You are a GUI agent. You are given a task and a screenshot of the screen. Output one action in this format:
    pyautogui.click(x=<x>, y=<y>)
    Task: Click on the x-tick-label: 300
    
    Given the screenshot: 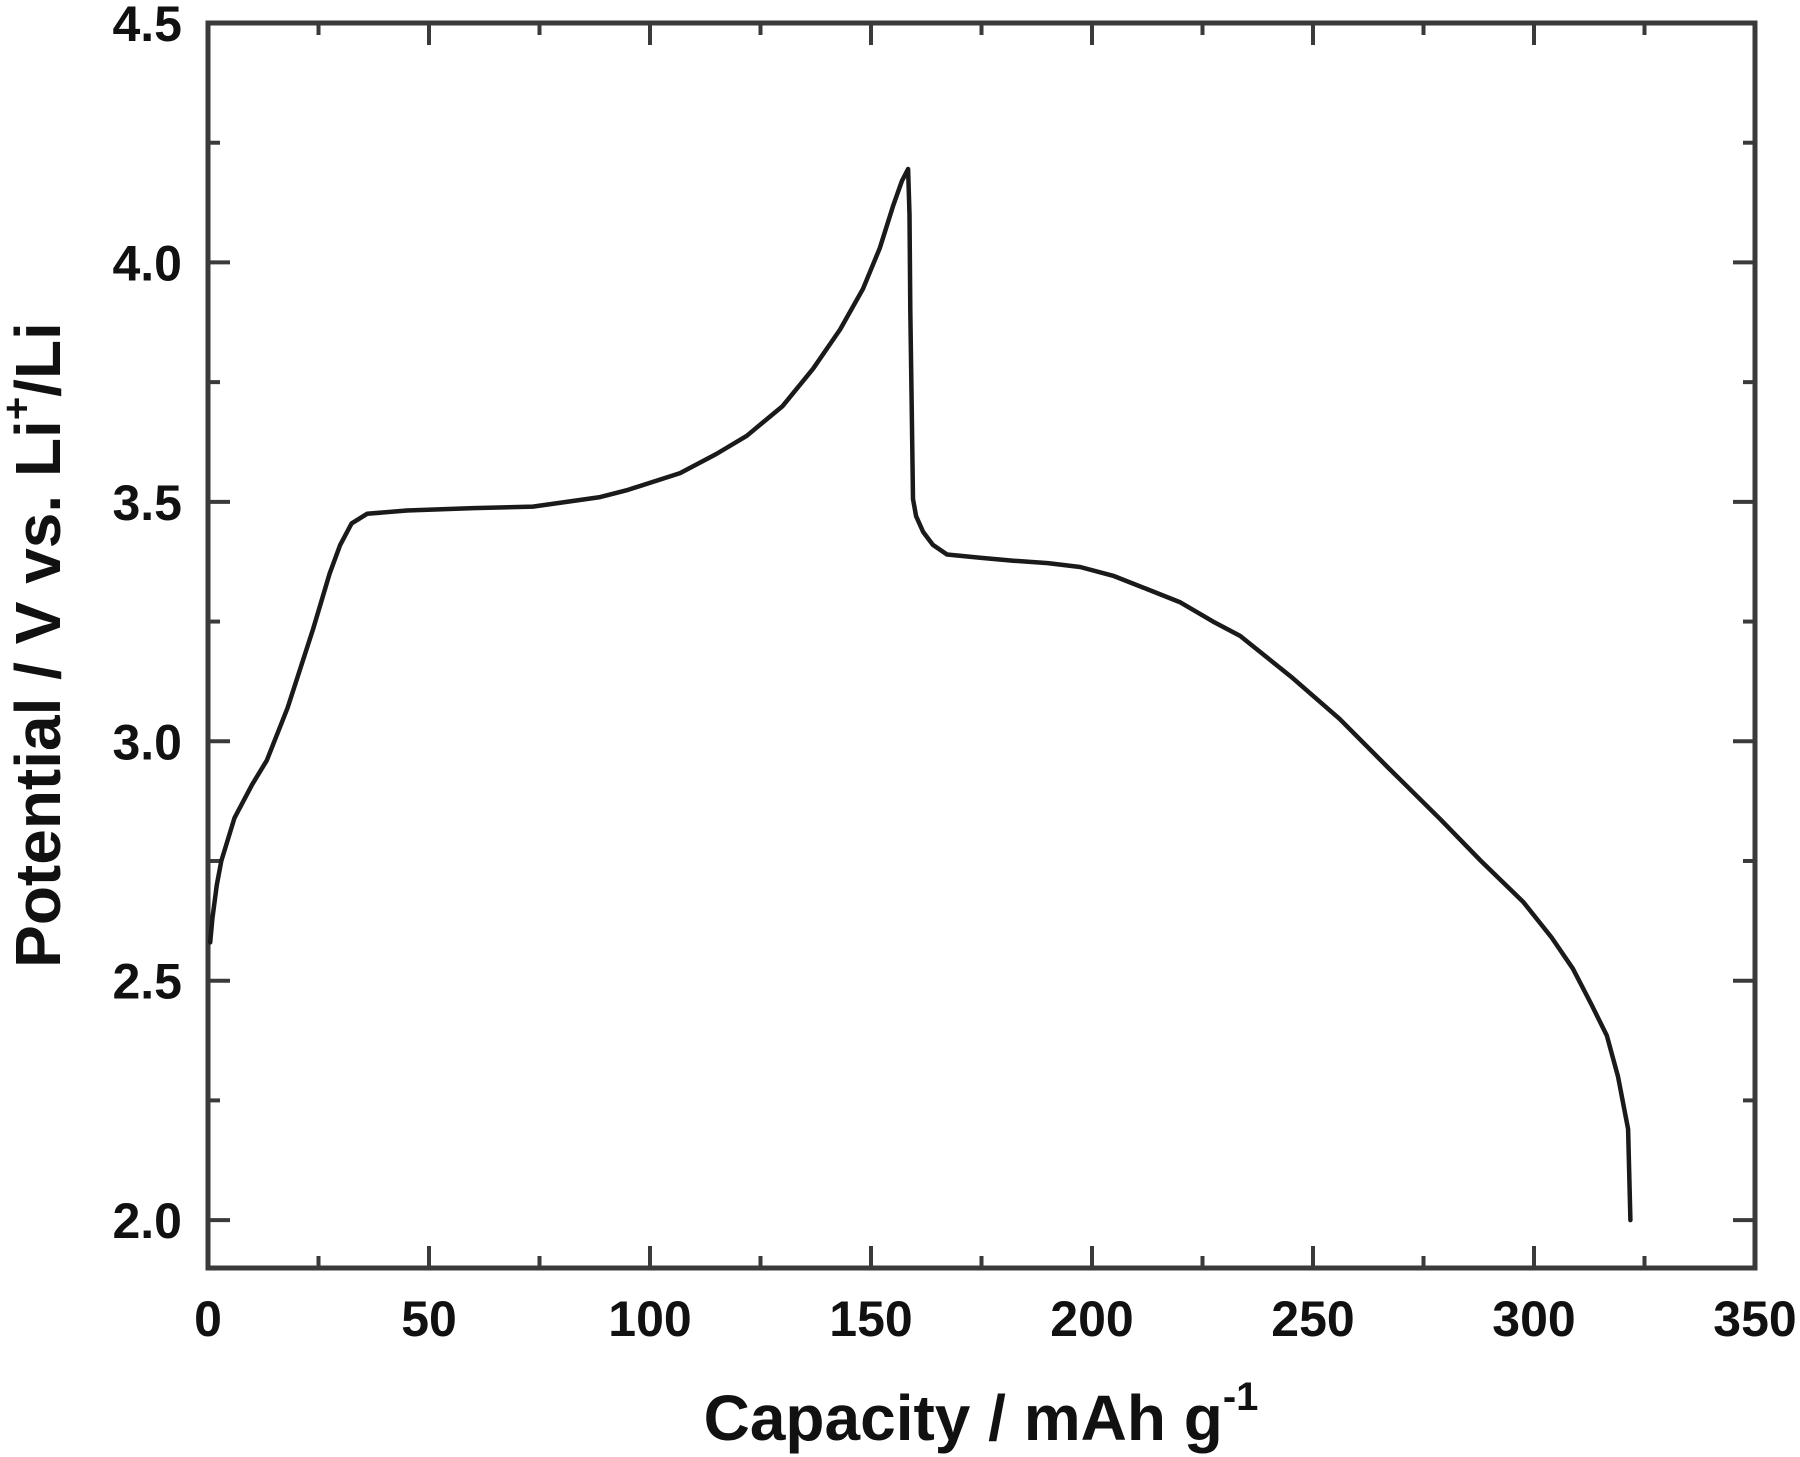 What is the action you would take?
    pyautogui.click(x=1533, y=1319)
    